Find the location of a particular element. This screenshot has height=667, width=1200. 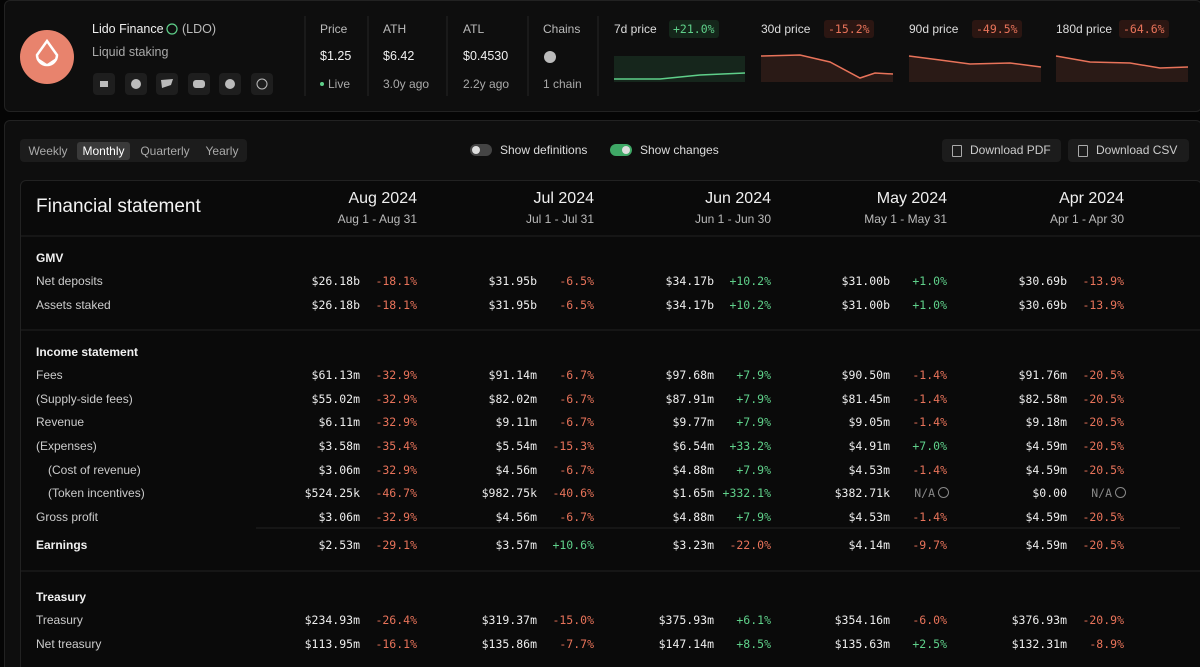

cell-value: $354.16m is located at coordinates (862, 620).